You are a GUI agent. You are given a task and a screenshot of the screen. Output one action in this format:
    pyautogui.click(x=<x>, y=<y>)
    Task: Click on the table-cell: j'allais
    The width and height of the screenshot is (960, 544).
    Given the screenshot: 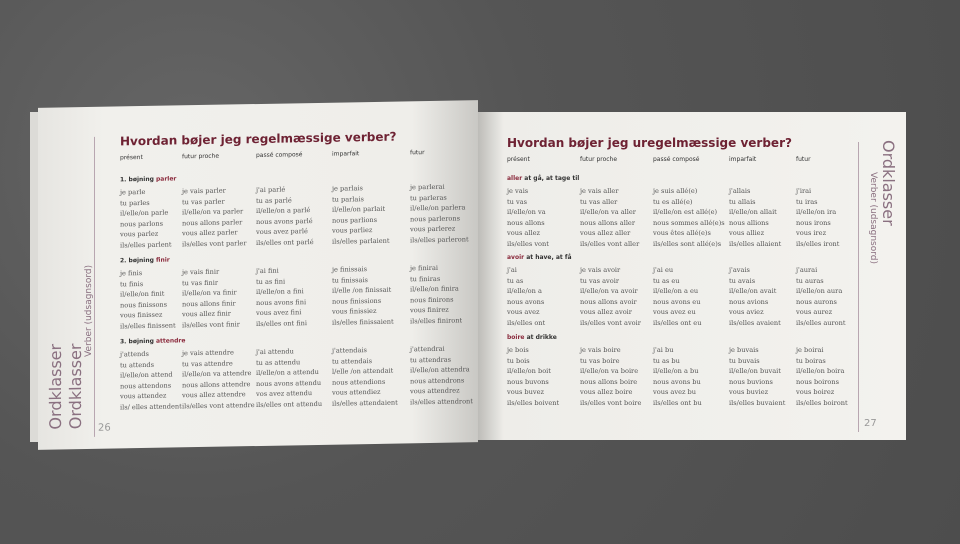 What is the action you would take?
    pyautogui.click(x=740, y=191)
    